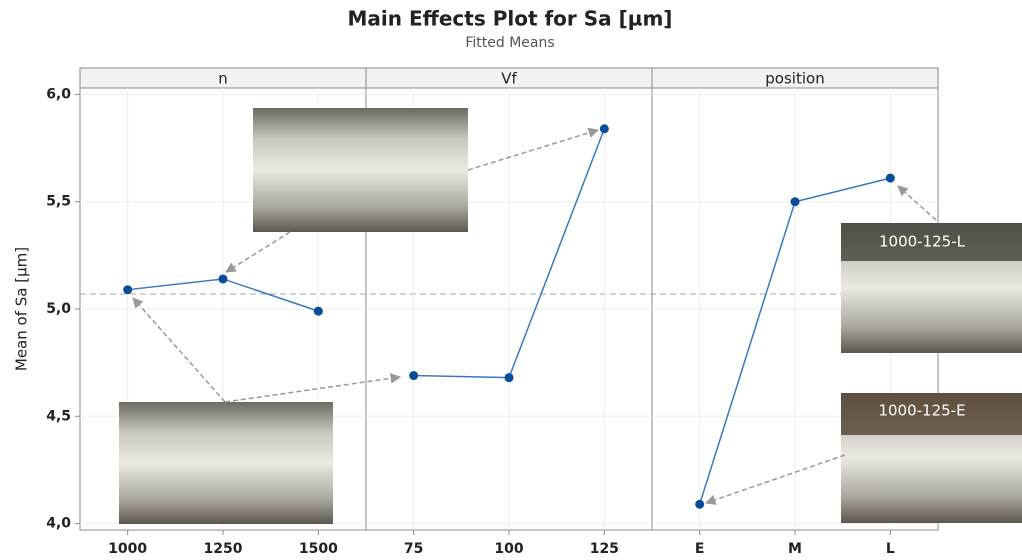  Describe the element at coordinates (223, 79) in the screenshot. I see `panel-title: n` at that location.